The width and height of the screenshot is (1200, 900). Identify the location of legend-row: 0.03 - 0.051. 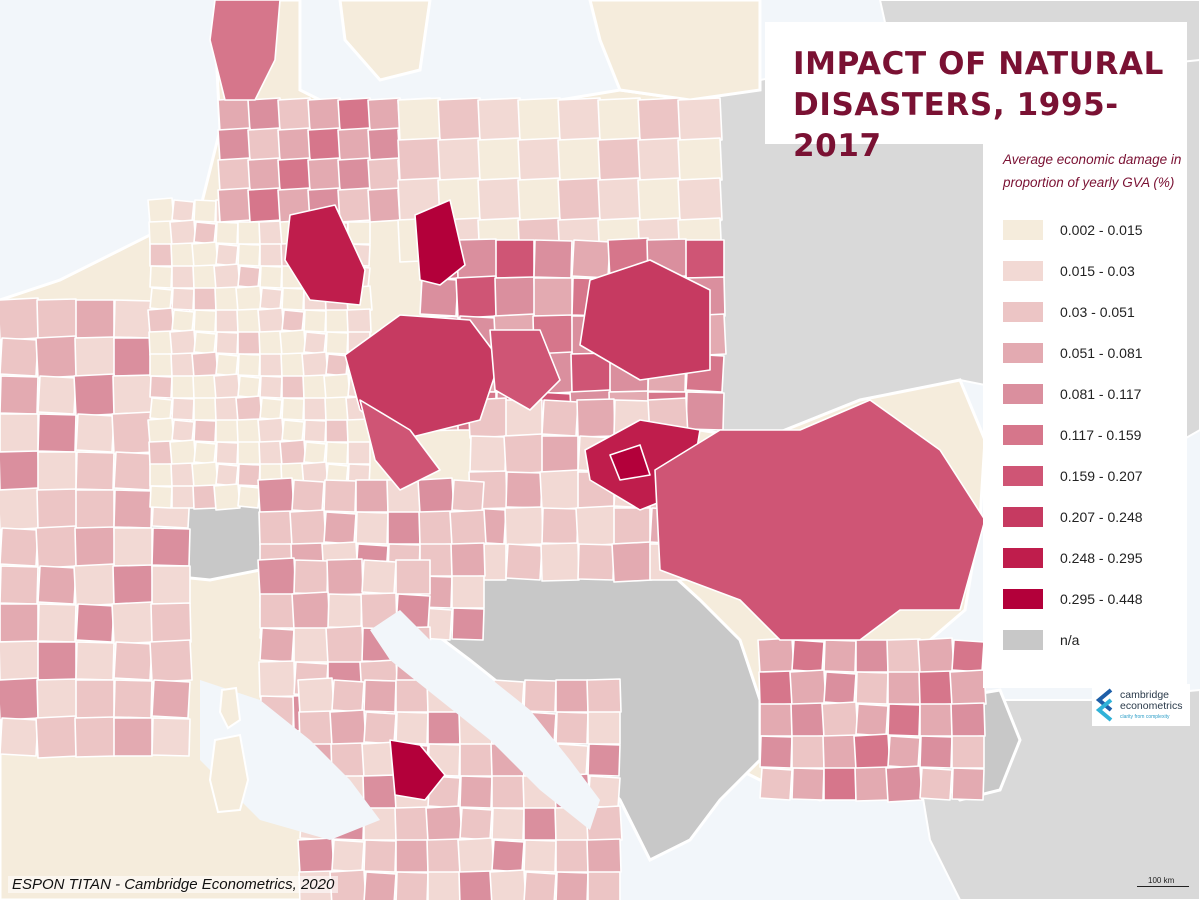
(1095, 311).